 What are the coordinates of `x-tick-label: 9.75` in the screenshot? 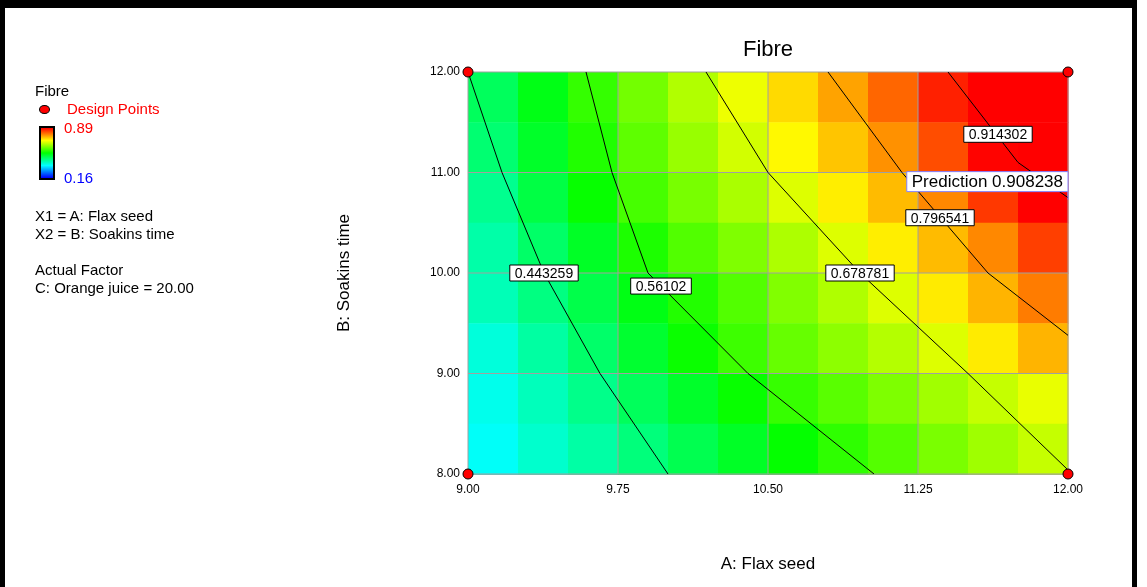 It's located at (618, 488).